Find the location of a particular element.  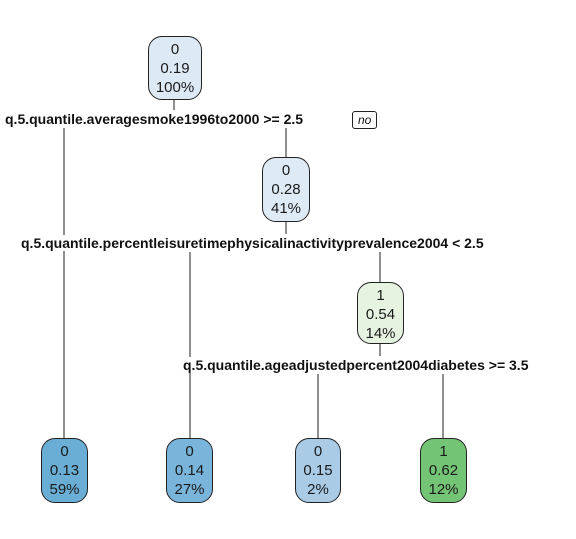

node-root: 0 0.19 100% is located at coordinates (175, 68).